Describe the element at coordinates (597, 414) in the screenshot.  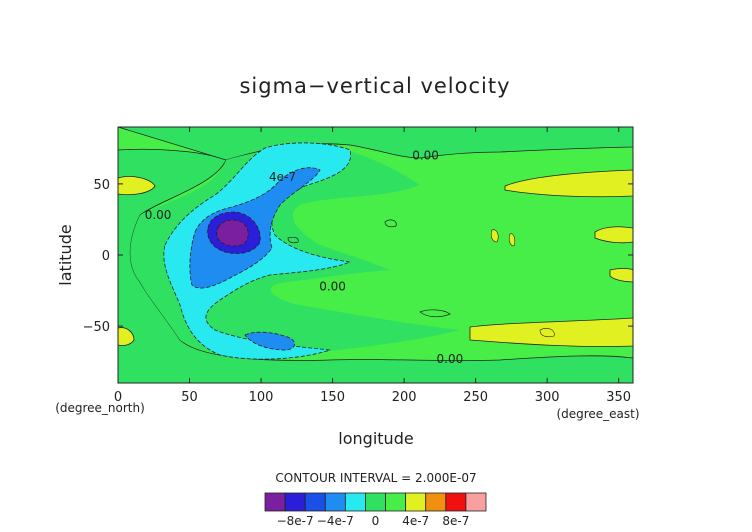
I see `x-unit-label: (degree_east)` at that location.